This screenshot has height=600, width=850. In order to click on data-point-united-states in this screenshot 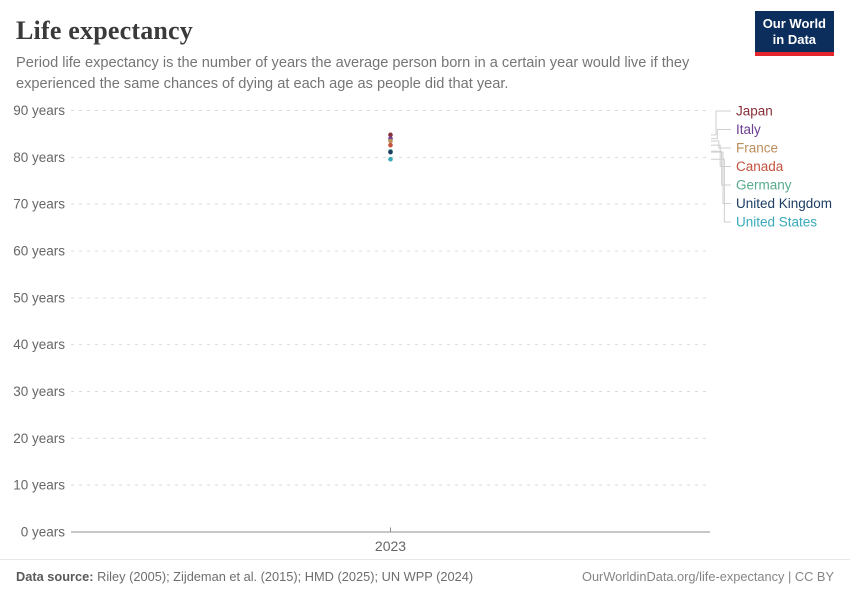, I will do `click(390, 159)`.